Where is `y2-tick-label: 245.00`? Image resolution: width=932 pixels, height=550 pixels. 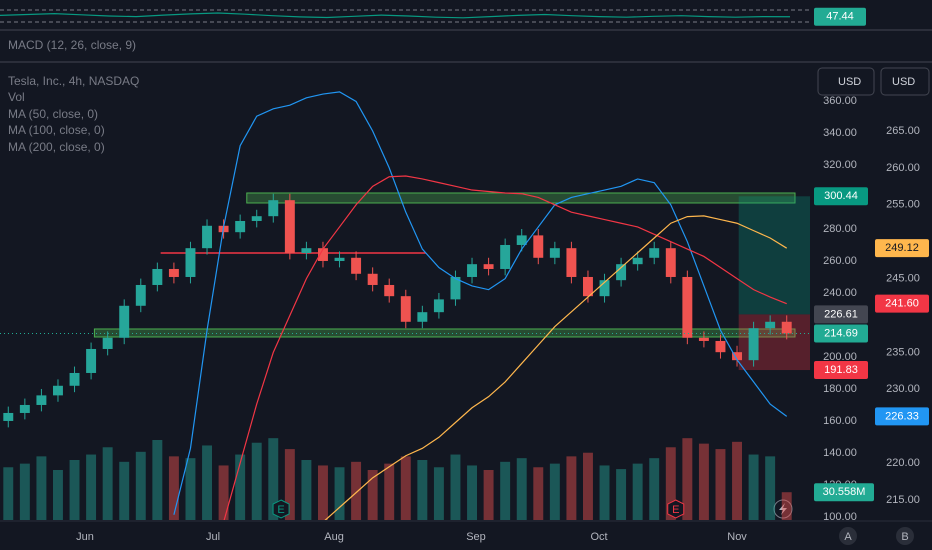 y2-tick-label: 245.00 is located at coordinates (903, 278).